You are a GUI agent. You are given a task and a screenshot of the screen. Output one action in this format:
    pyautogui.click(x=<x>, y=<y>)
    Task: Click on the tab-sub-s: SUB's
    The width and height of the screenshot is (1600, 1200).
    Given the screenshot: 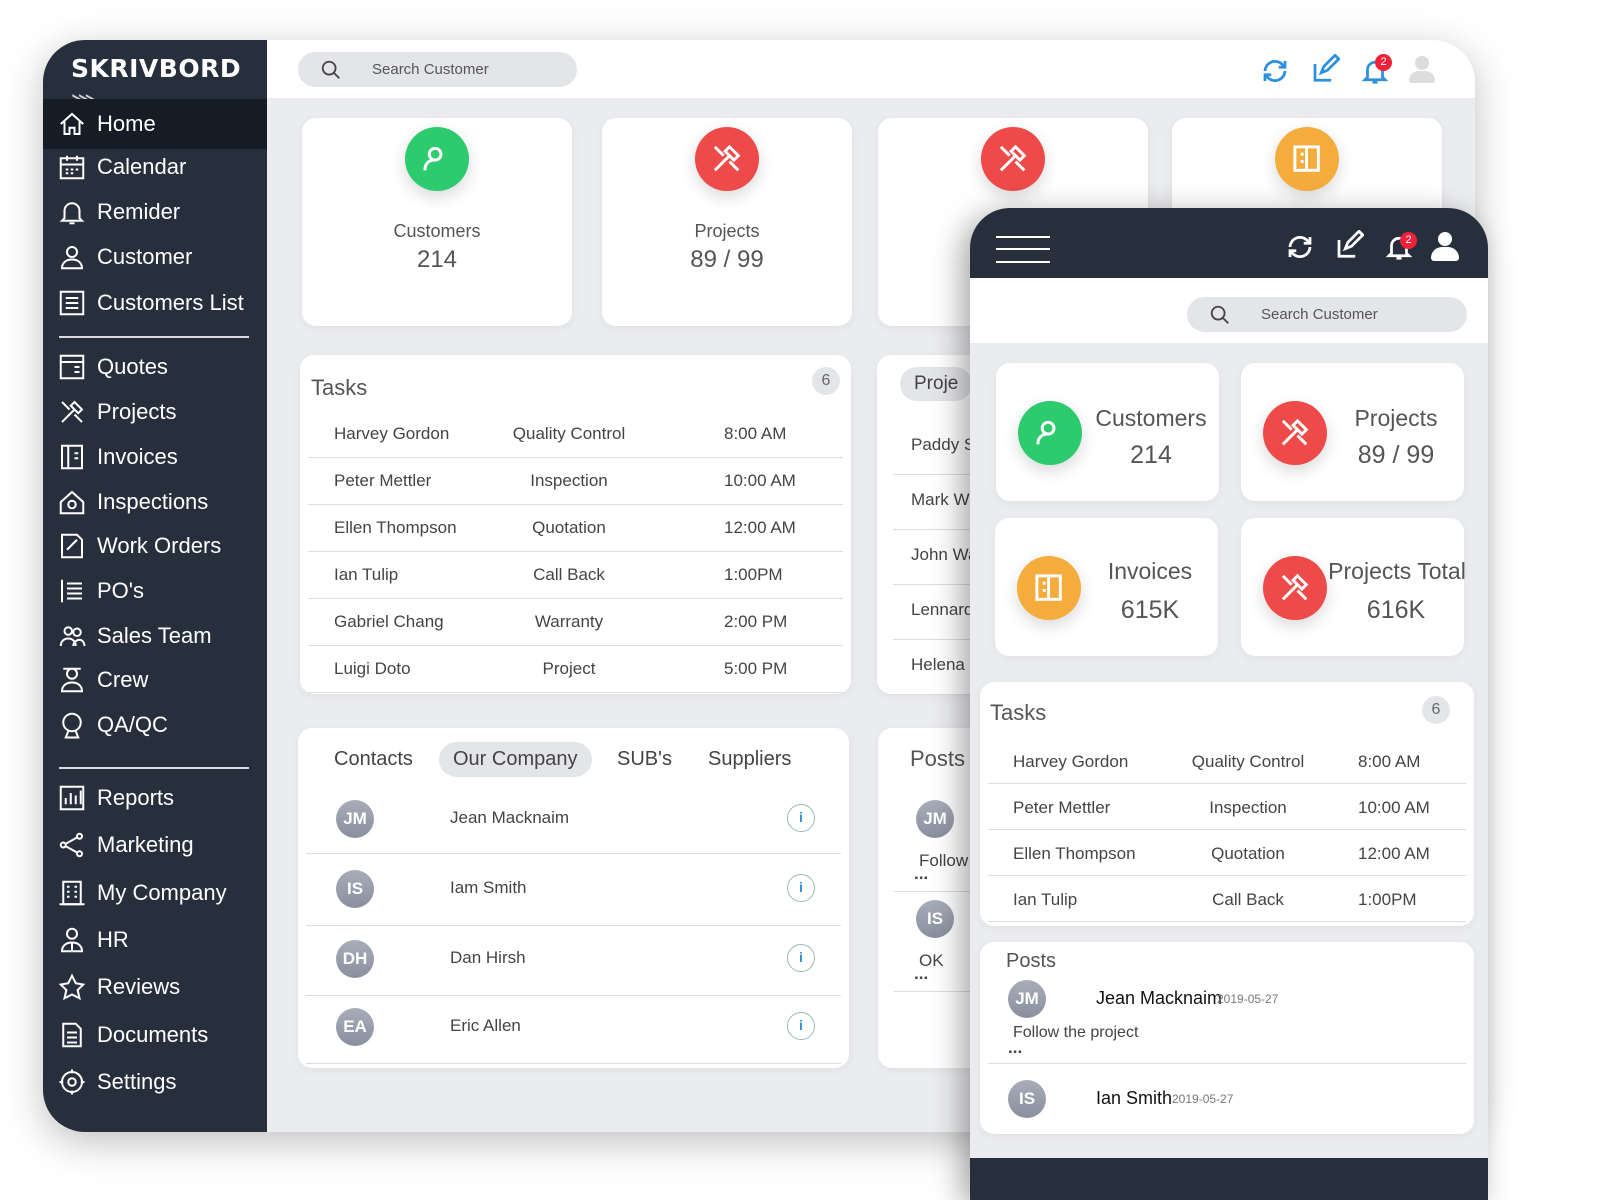 What is the action you would take?
    pyautogui.click(x=644, y=759)
    